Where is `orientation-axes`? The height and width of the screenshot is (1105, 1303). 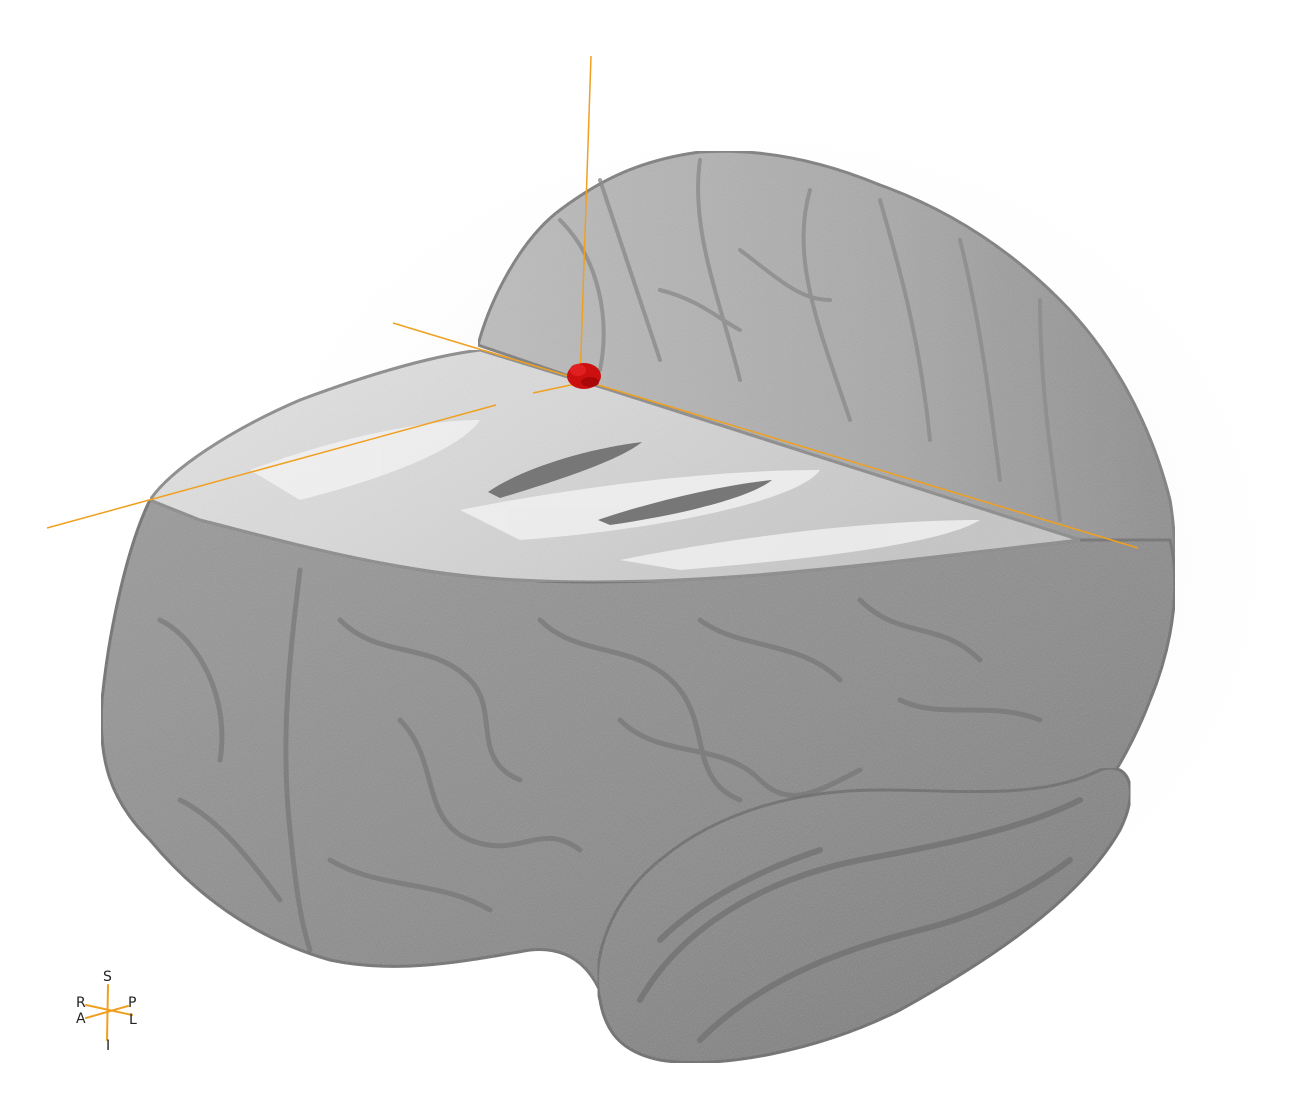 orientation-axes is located at coordinates (109, 1012).